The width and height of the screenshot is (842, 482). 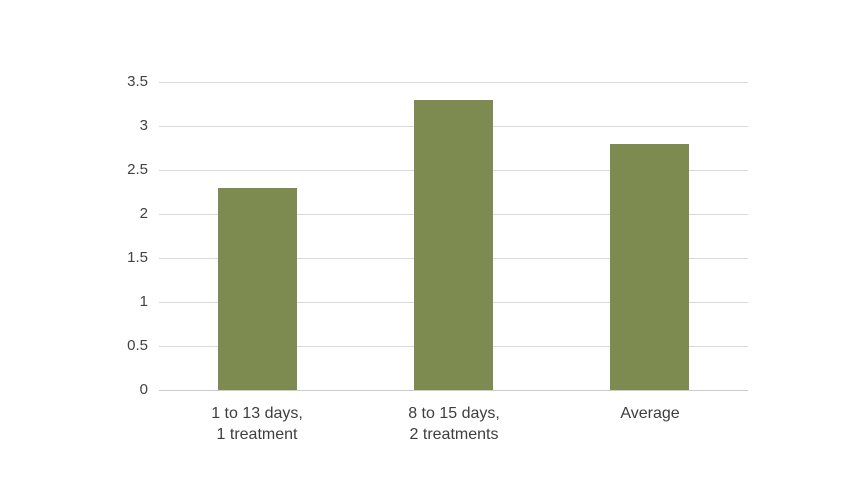 I want to click on y-tick-label: 3, so click(x=143, y=125).